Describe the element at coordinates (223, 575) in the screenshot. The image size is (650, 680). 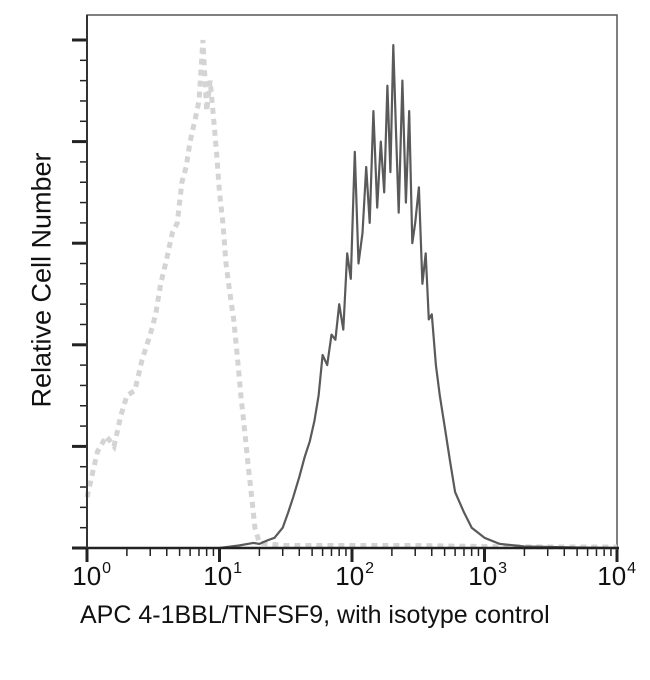
I see `x-tick-label-10: 10¹` at that location.